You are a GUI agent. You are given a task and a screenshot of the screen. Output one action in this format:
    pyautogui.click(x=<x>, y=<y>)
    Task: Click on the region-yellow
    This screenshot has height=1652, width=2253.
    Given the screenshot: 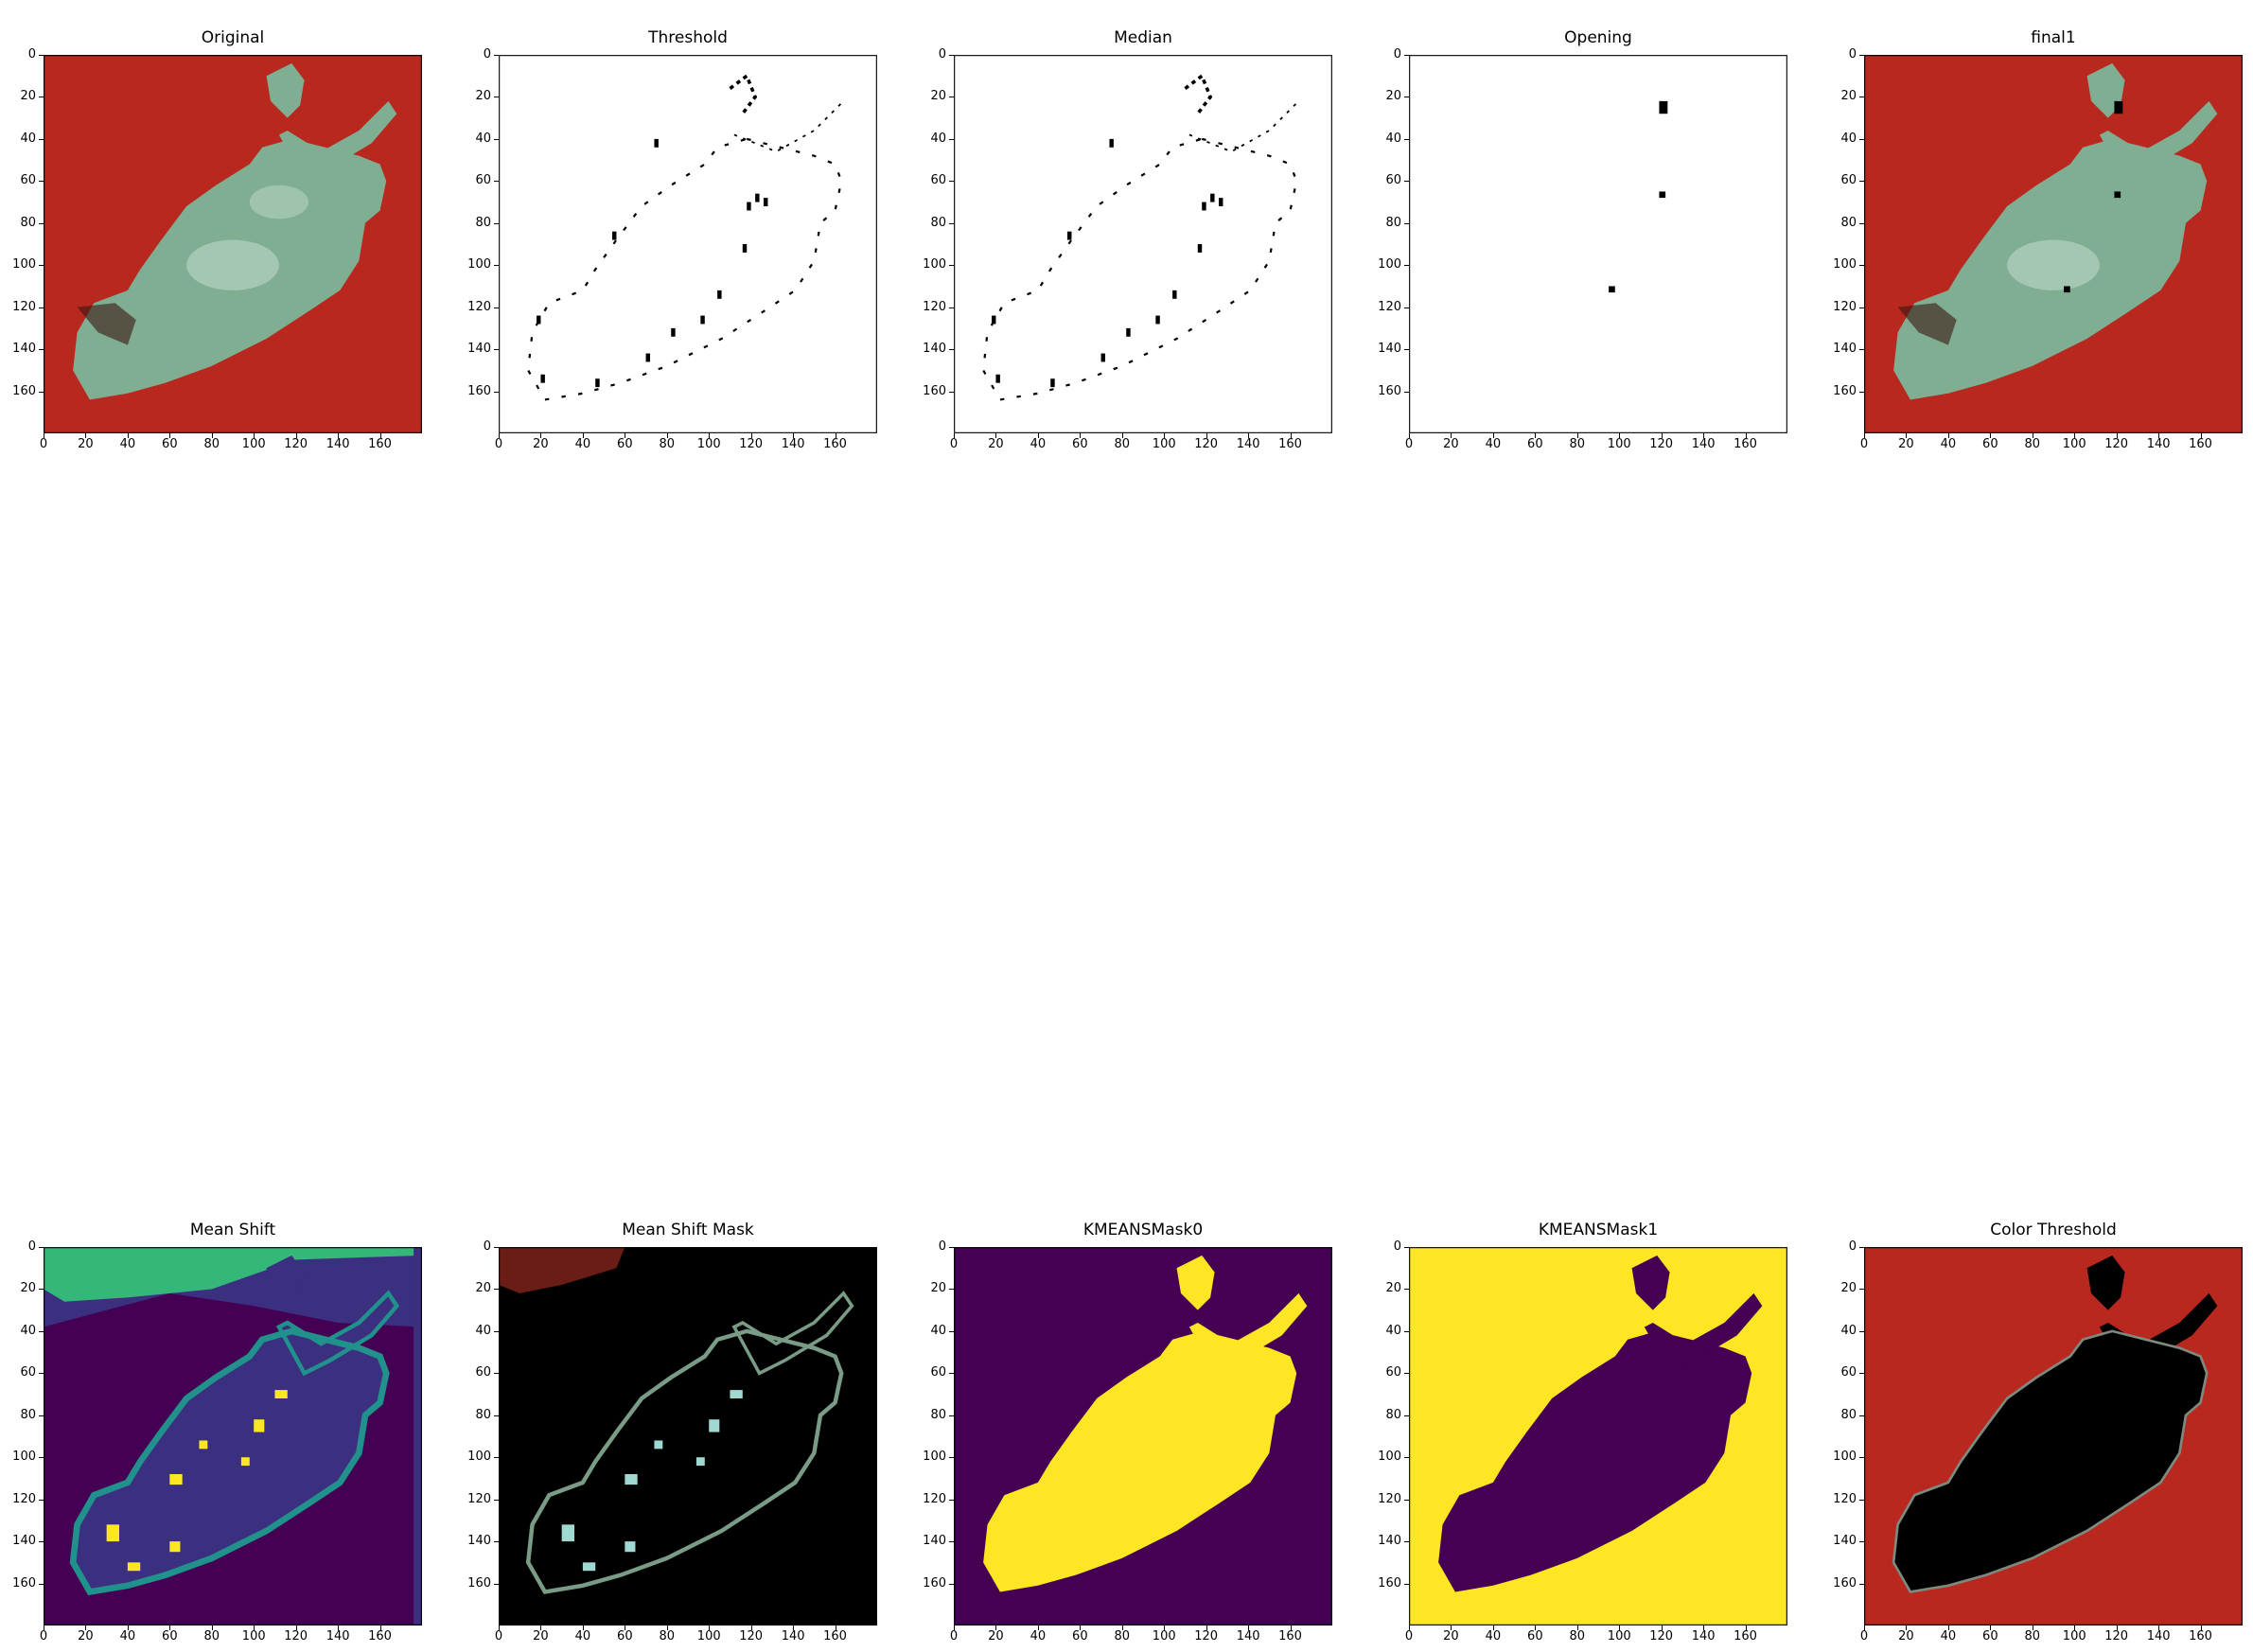 What is the action you would take?
    pyautogui.click(x=281, y=1394)
    